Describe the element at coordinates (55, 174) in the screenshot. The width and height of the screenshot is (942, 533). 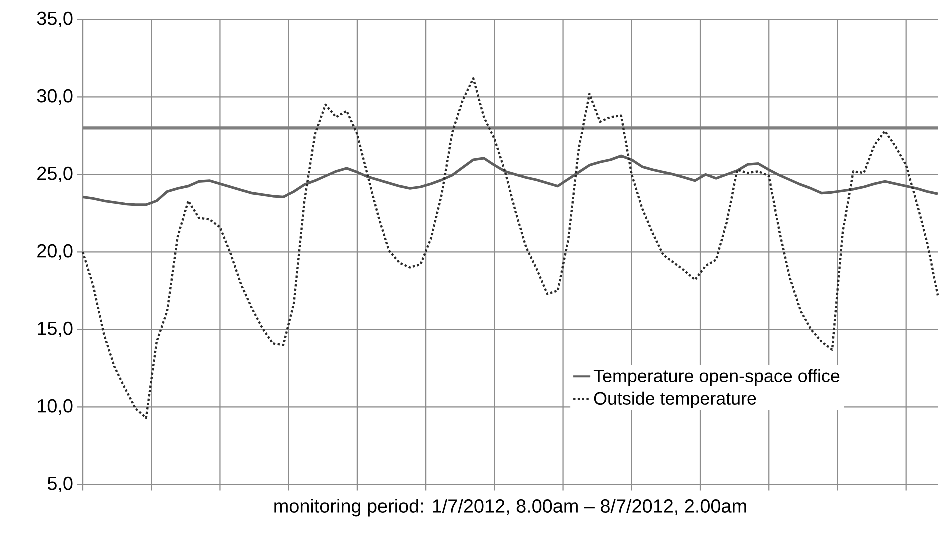
I see `y-tick-label: 25,0` at that location.